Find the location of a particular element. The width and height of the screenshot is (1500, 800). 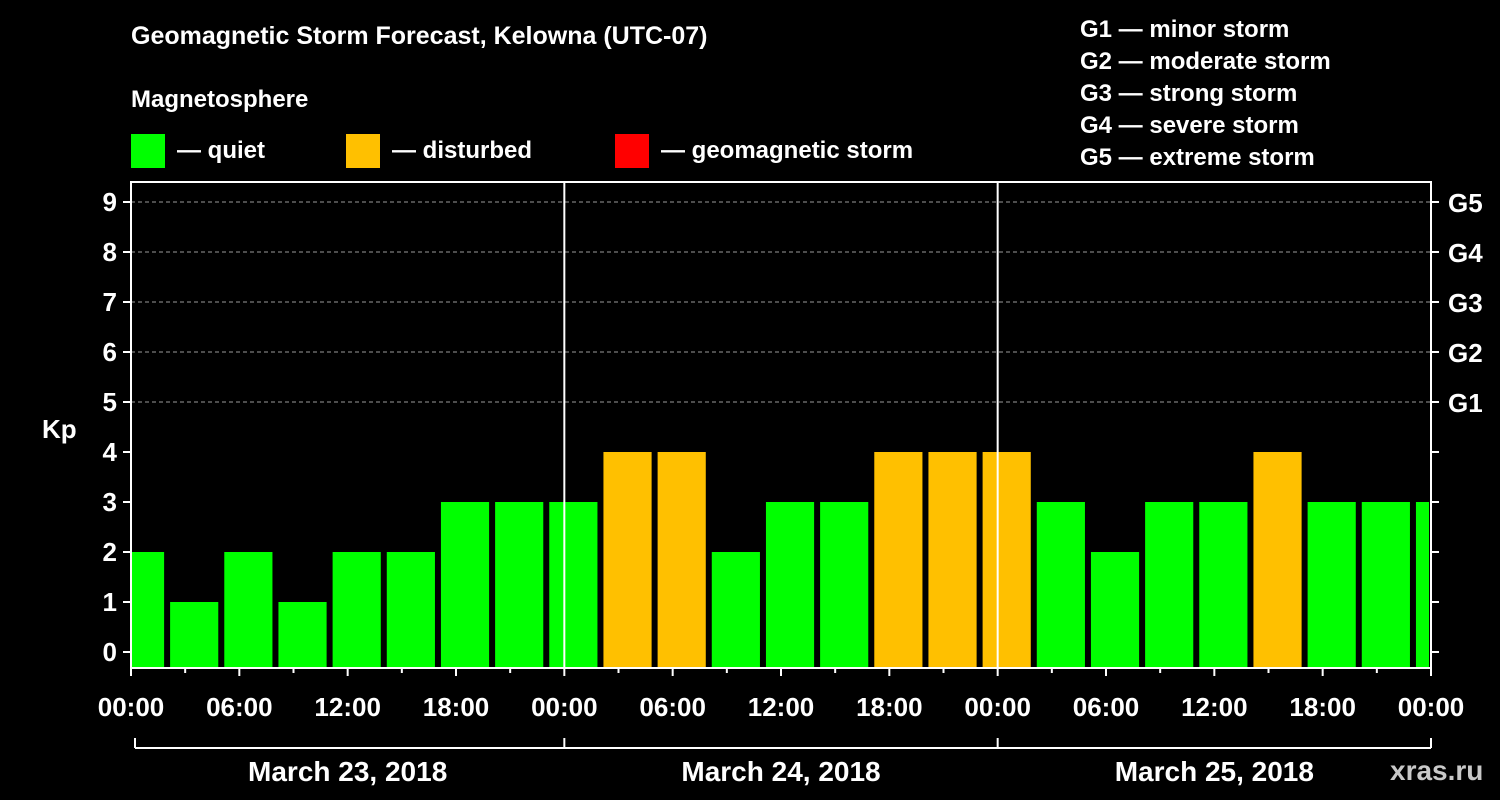

legend-quiet: — quiet is located at coordinates (198, 151).